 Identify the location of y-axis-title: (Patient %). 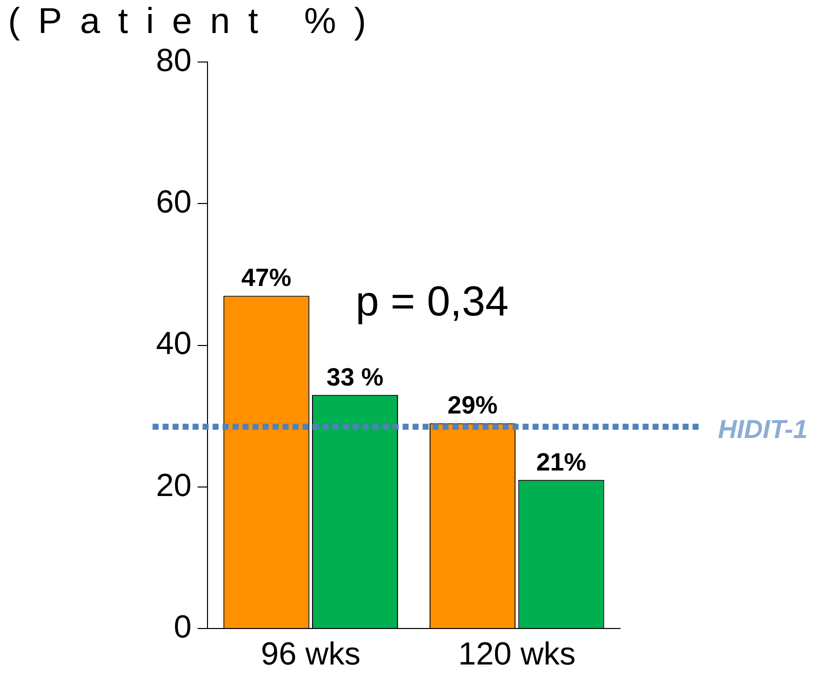
(196, 21).